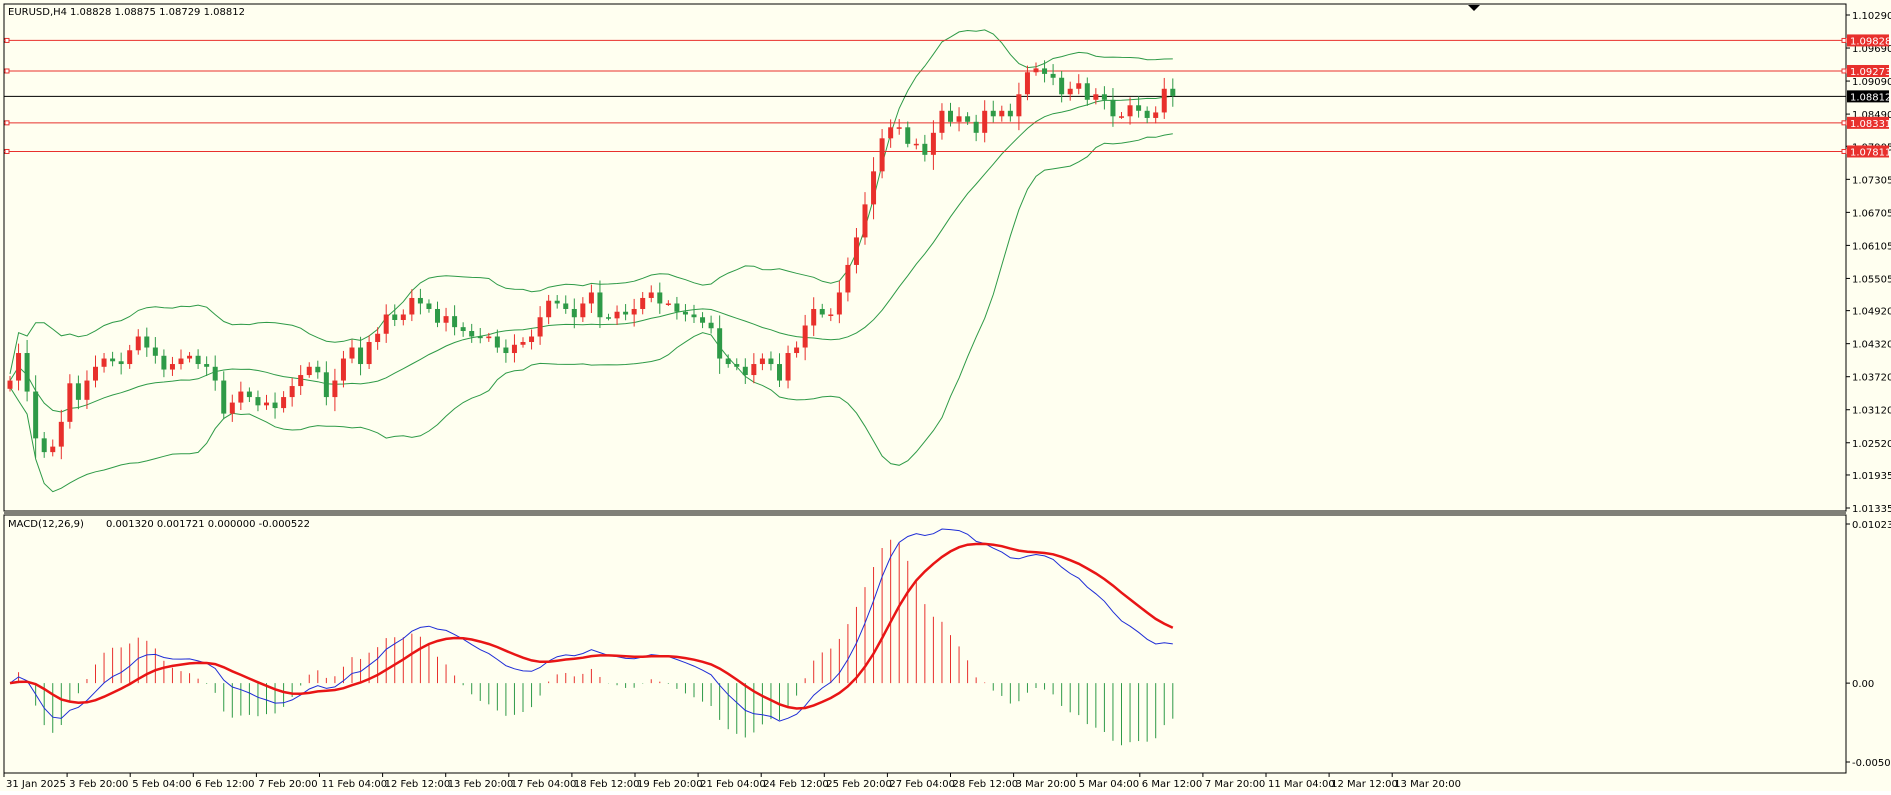 The image size is (1891, 795). What do you see at coordinates (1871, 312) in the screenshot?
I see `y-tick-label: 1.04920` at bounding box center [1871, 312].